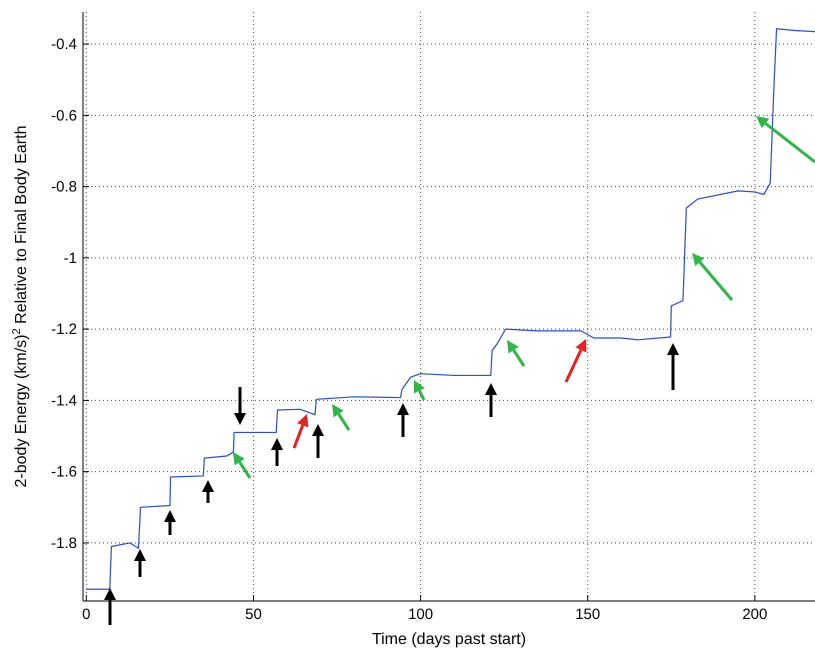 Image resolution: width=815 pixels, height=648 pixels. I want to click on y-tick-label: -0.8, so click(64, 187).